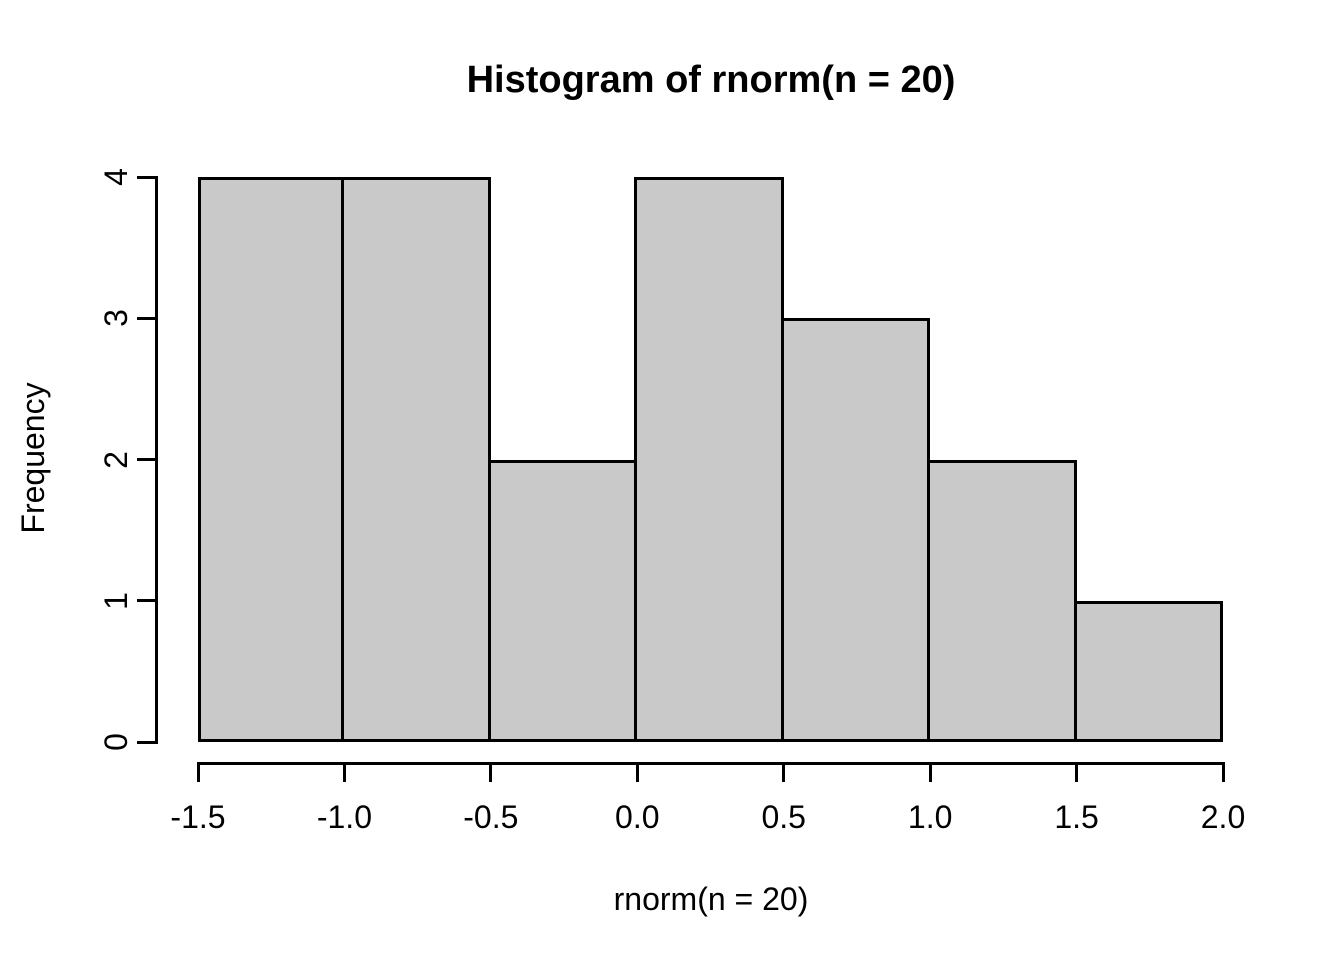  I want to click on y-axis-tick-label: 1, so click(116, 600).